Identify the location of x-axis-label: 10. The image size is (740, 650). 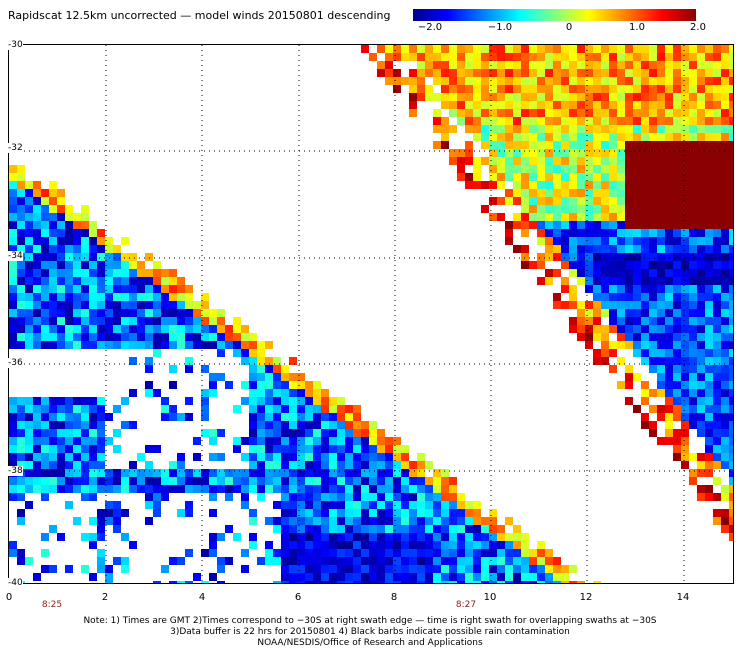
(490, 597).